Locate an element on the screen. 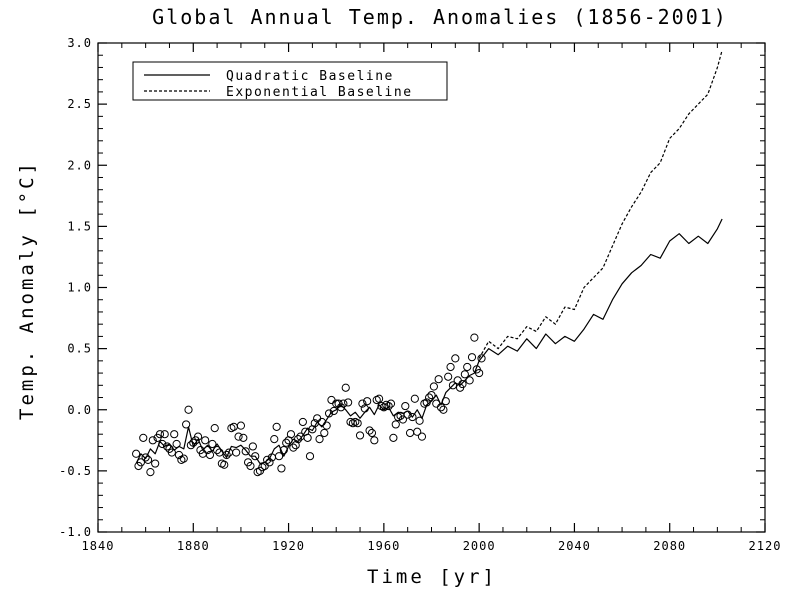 The width and height of the screenshot is (785, 589). x-tick-label: 2080 is located at coordinates (669, 546).